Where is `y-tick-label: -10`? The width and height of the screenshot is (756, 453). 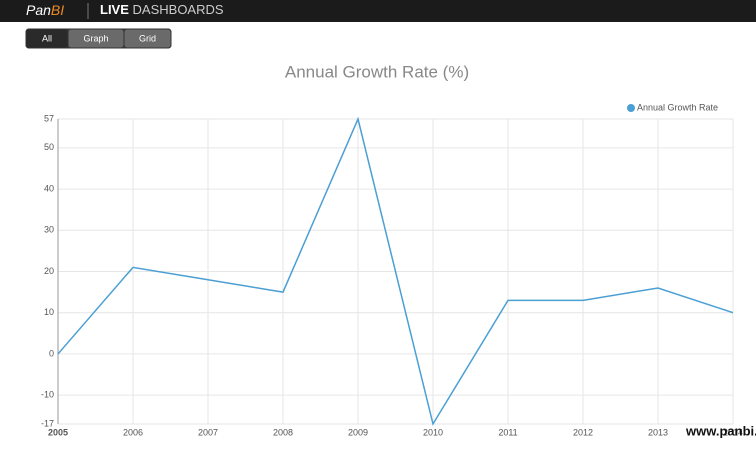 y-tick-label: -10 is located at coordinates (47, 395).